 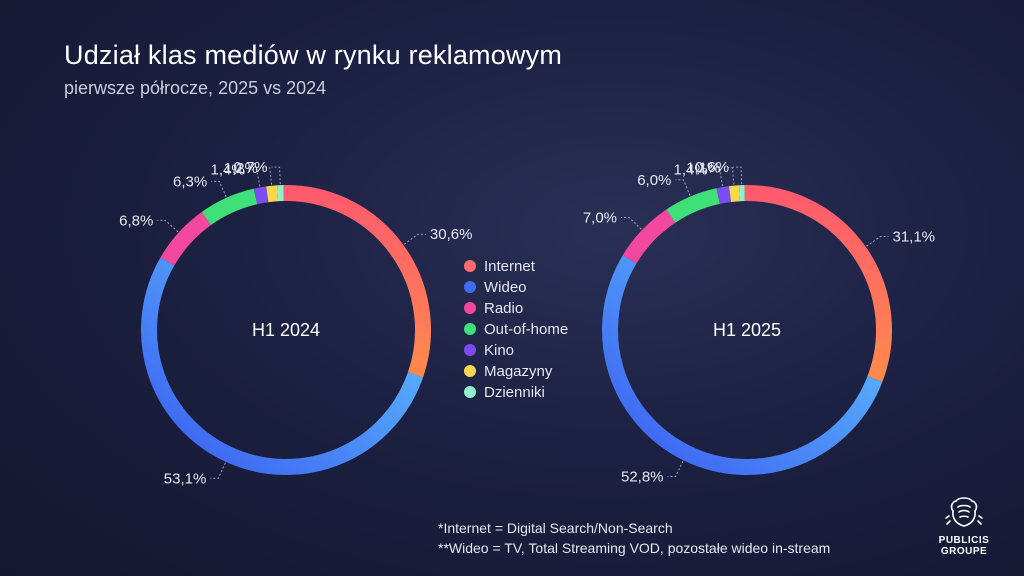 I want to click on data-label-magazyny: 1,2%, so click(x=241, y=168).